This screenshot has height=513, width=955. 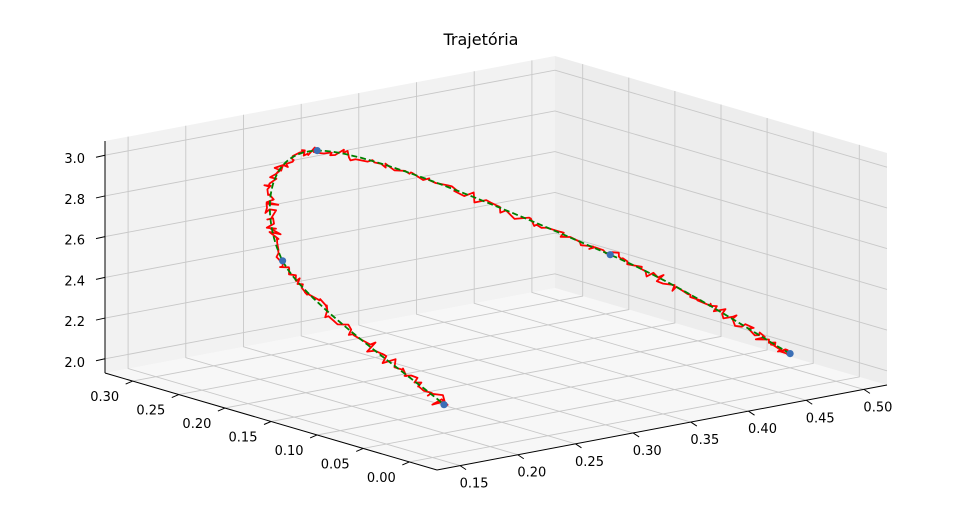 What do you see at coordinates (481, 39) in the screenshot?
I see `chart-title: Trajetória` at bounding box center [481, 39].